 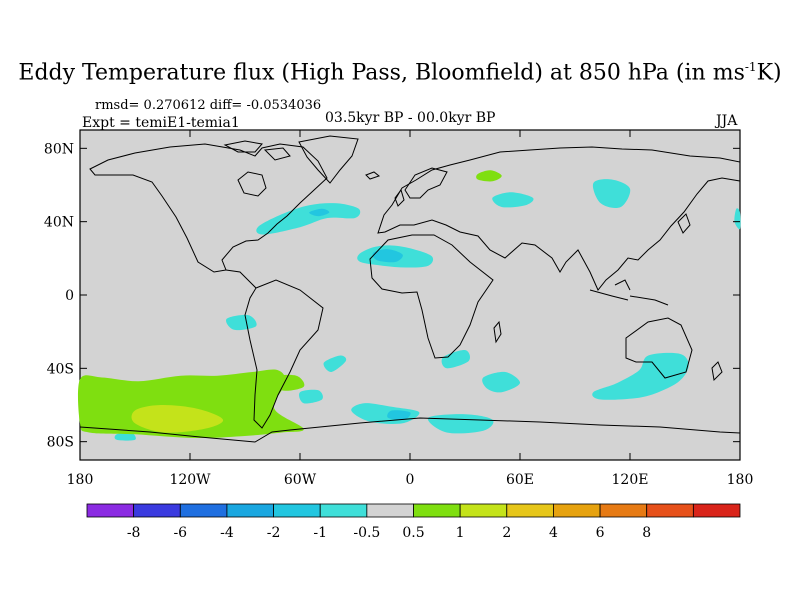 I want to click on colorbar-label: 8, so click(x=646, y=533).